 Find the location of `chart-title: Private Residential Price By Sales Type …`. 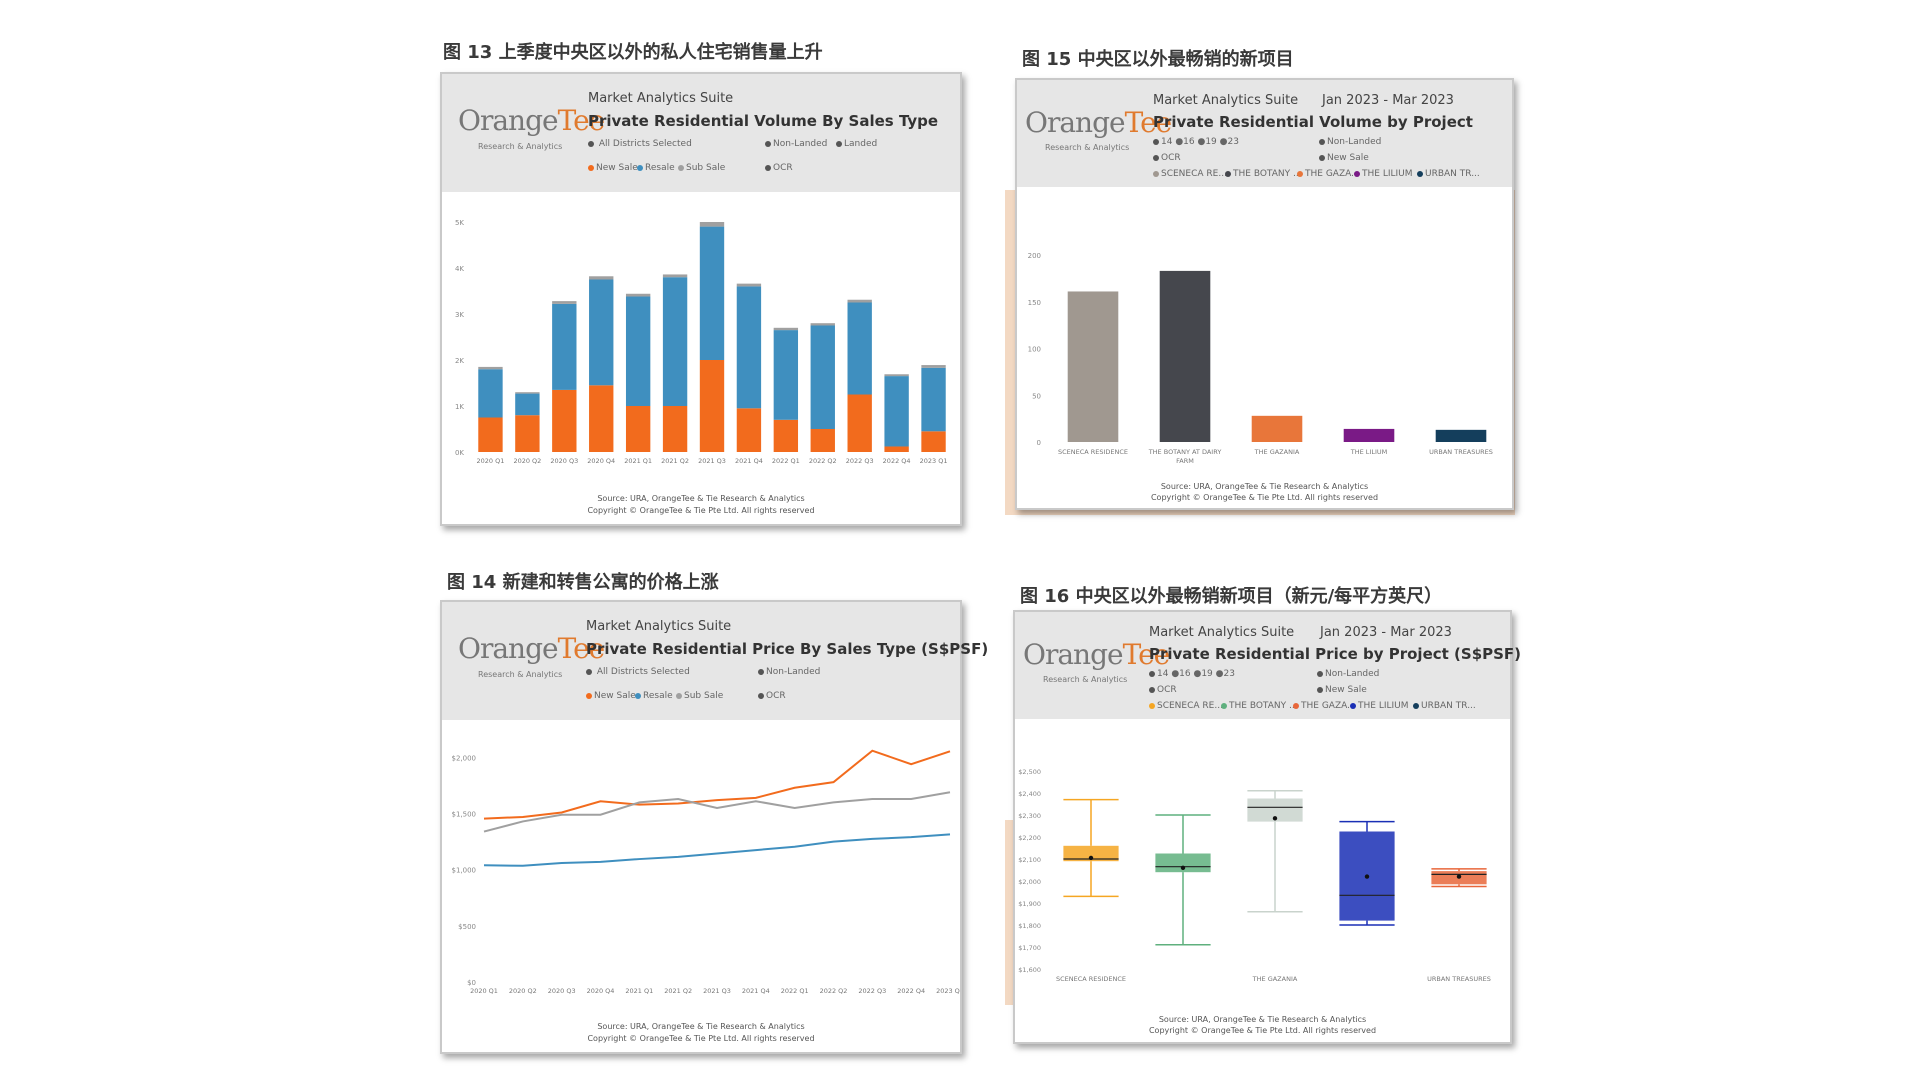

chart-title: Private Residential Price By Sales Type … is located at coordinates (787, 649).